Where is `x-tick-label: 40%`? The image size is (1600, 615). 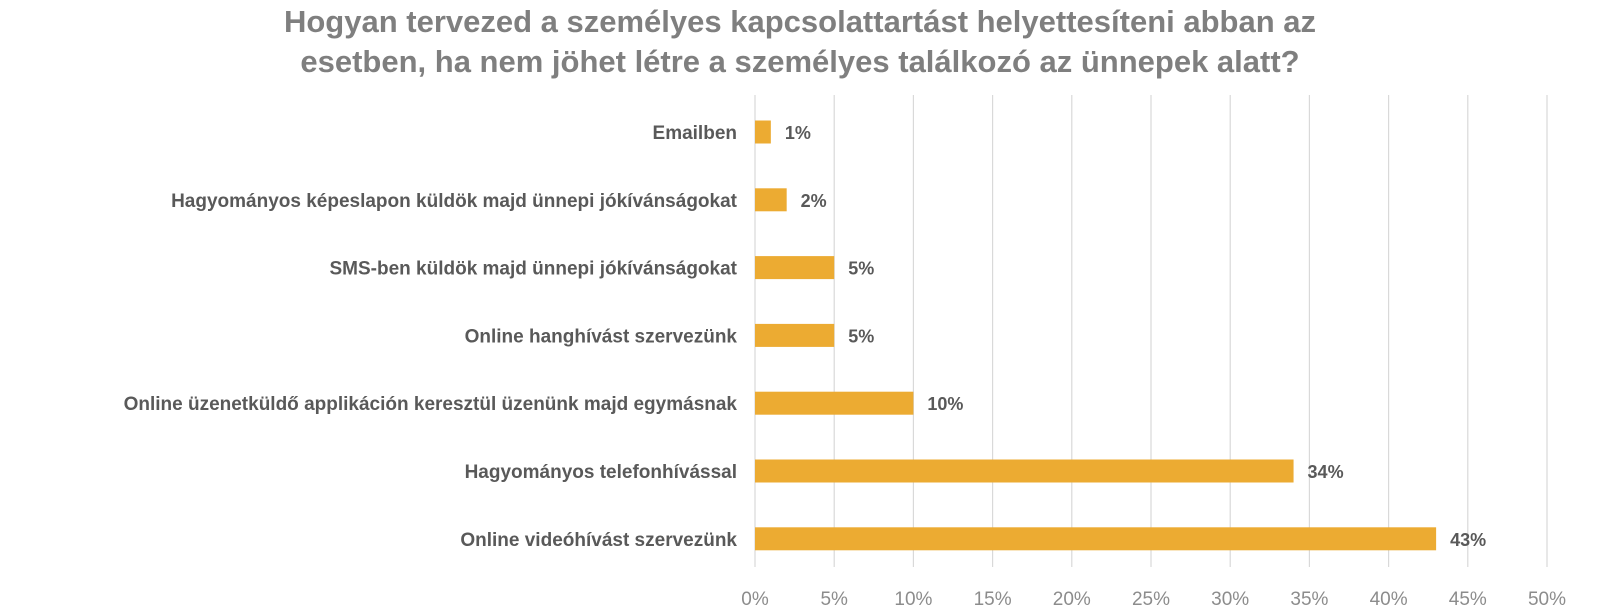 x-tick-label: 40% is located at coordinates (1389, 599).